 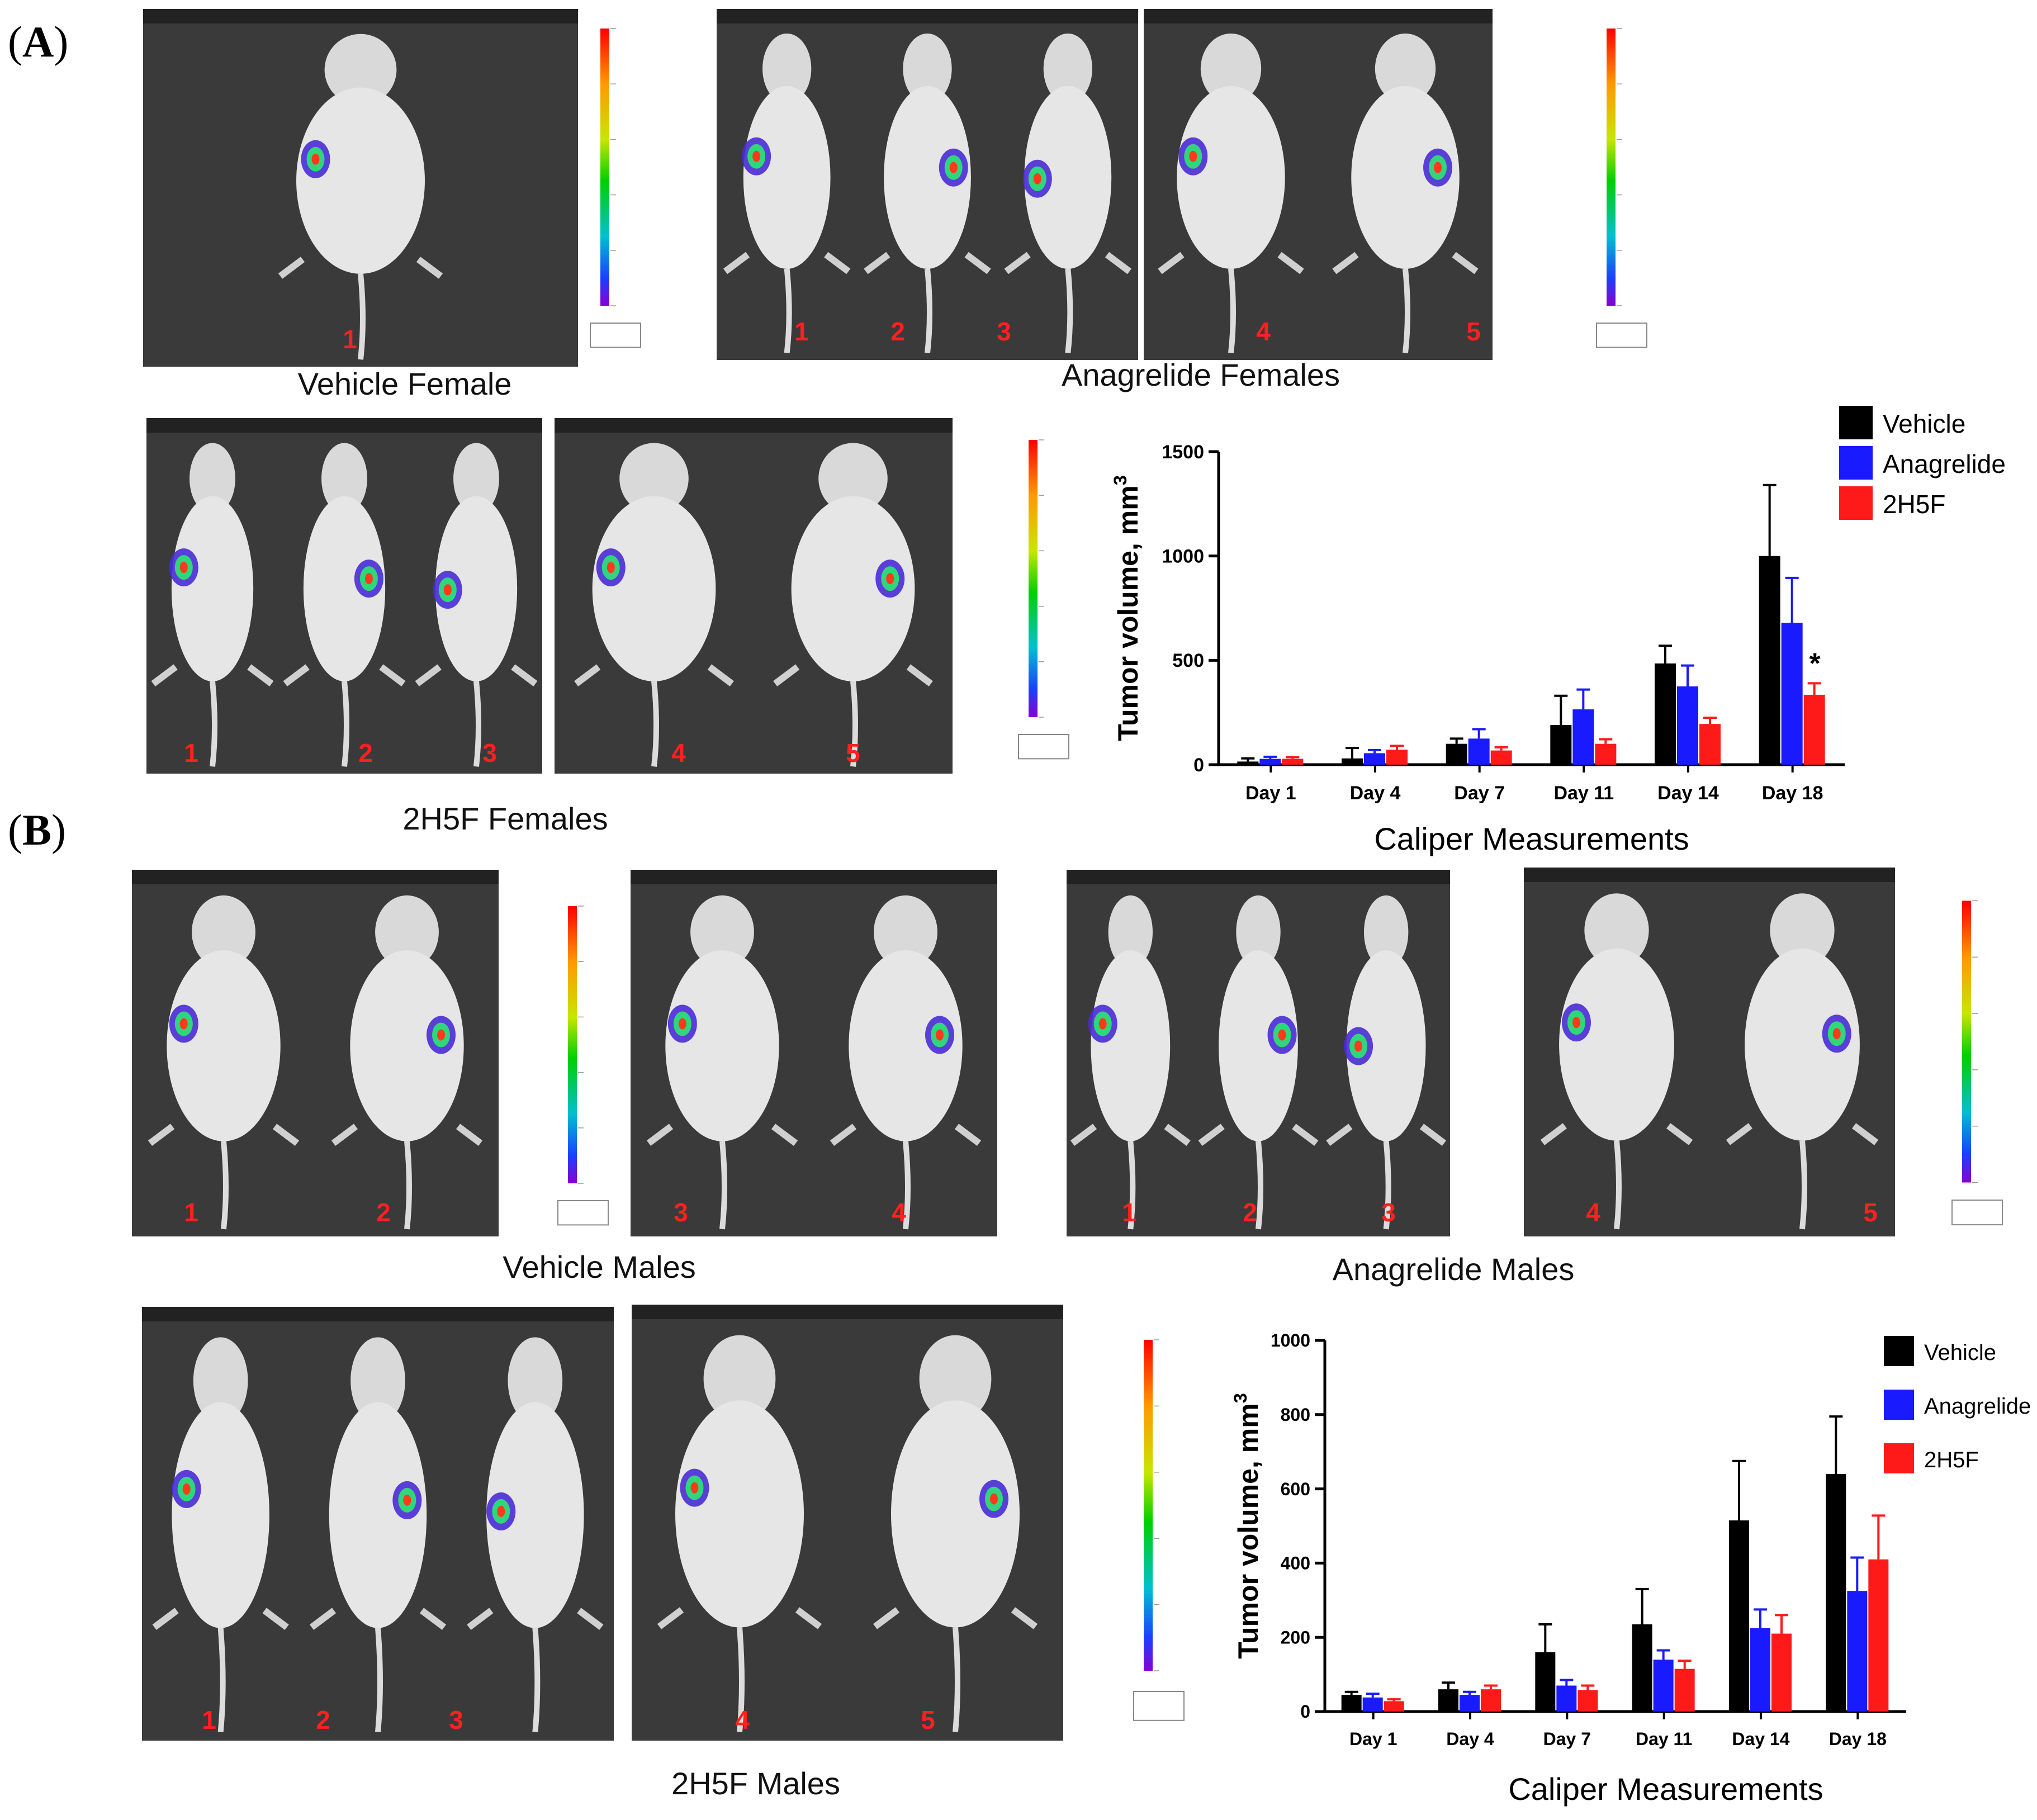 What do you see at coordinates (209, 1720) in the screenshot?
I see `mouse-number: 1` at bounding box center [209, 1720].